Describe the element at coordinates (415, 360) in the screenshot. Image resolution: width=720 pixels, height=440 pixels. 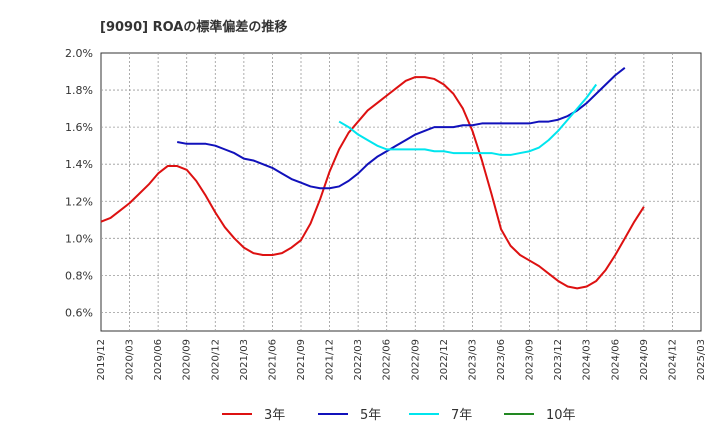
I see `x-tick-label: 2022/09` at that location.